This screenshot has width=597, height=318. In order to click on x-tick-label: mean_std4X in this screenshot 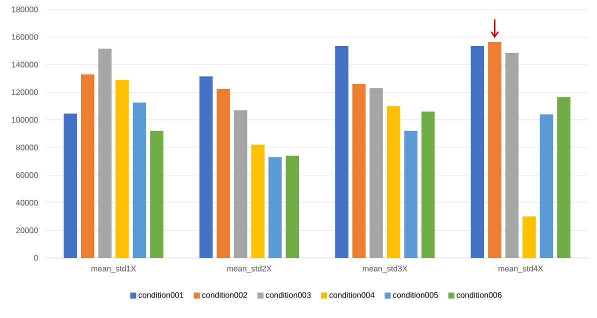, I will do `click(520, 269)`.